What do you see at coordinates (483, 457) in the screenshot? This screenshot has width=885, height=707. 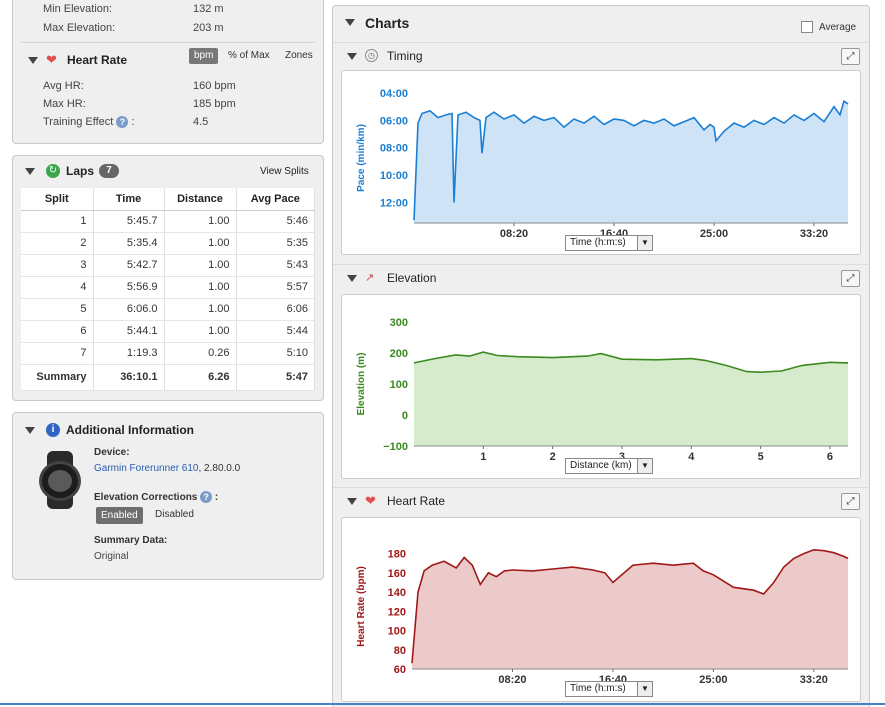 I see `x-tick-label: 1` at bounding box center [483, 457].